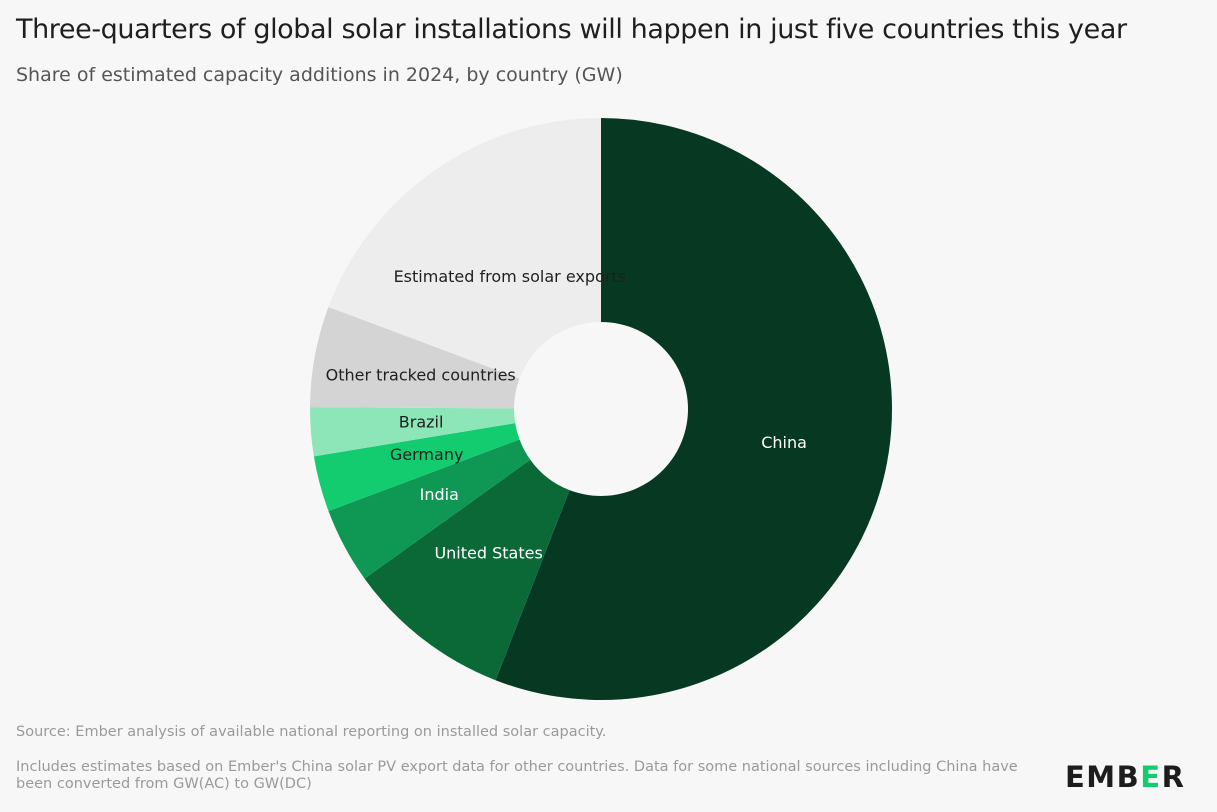 This screenshot has height=812, width=1217. What do you see at coordinates (421, 422) in the screenshot?
I see `label-brazil: Brazil` at bounding box center [421, 422].